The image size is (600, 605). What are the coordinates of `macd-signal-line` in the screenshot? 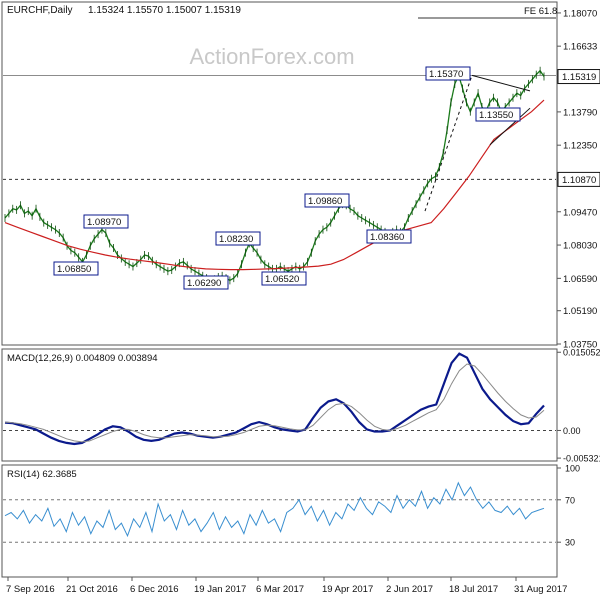 It's located at (274, 403).